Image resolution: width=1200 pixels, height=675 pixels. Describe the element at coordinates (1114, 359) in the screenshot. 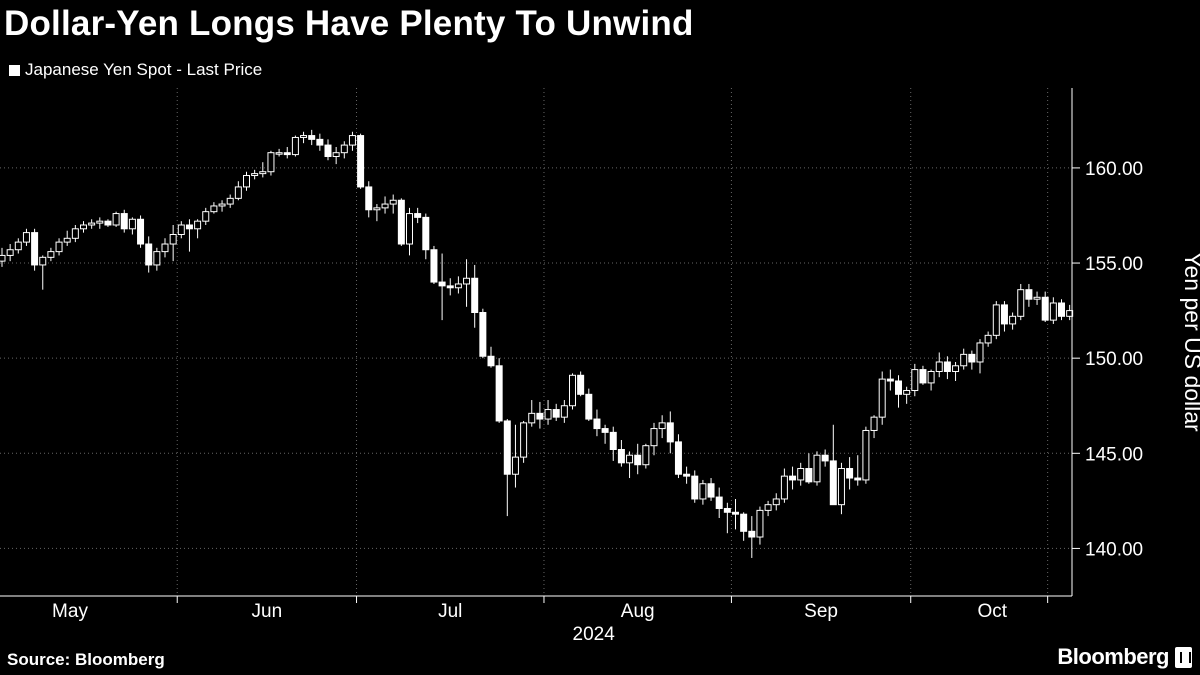

I see `y-tick-label: 150.00` at that location.